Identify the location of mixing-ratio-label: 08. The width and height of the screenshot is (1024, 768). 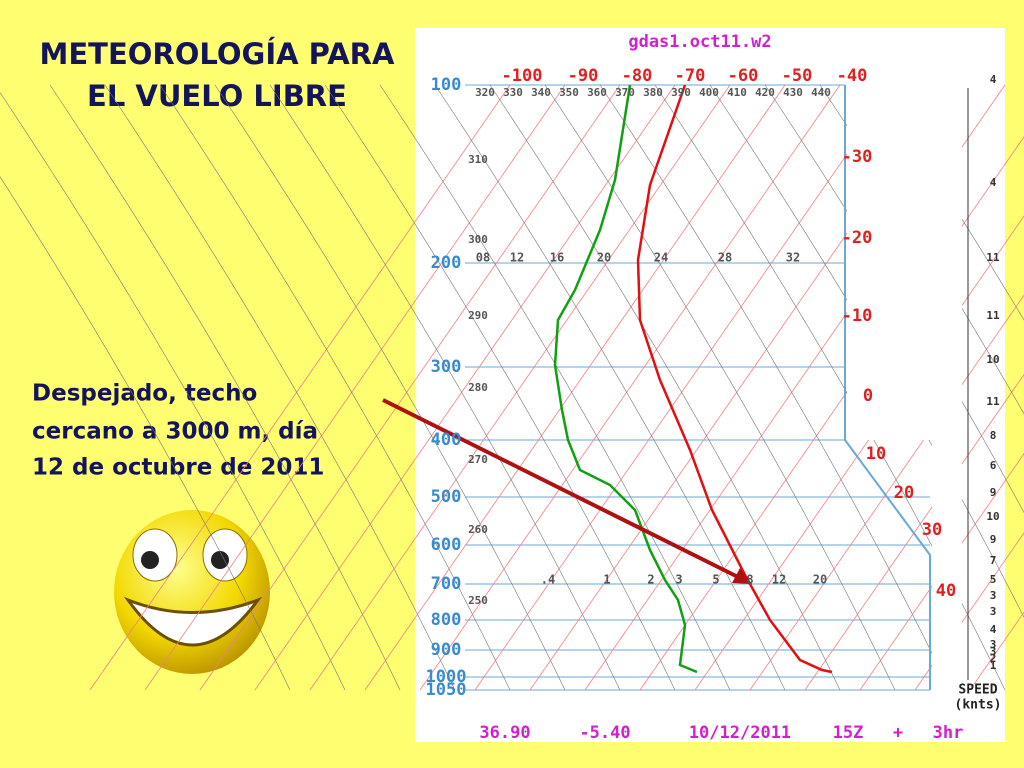
(483, 258).